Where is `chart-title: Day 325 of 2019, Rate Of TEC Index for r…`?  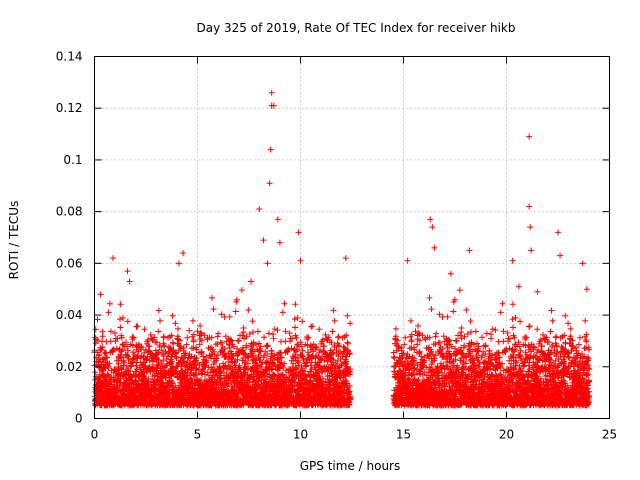
chart-title: Day 325 of 2019, Rate Of TEC Index for r… is located at coordinates (356, 28).